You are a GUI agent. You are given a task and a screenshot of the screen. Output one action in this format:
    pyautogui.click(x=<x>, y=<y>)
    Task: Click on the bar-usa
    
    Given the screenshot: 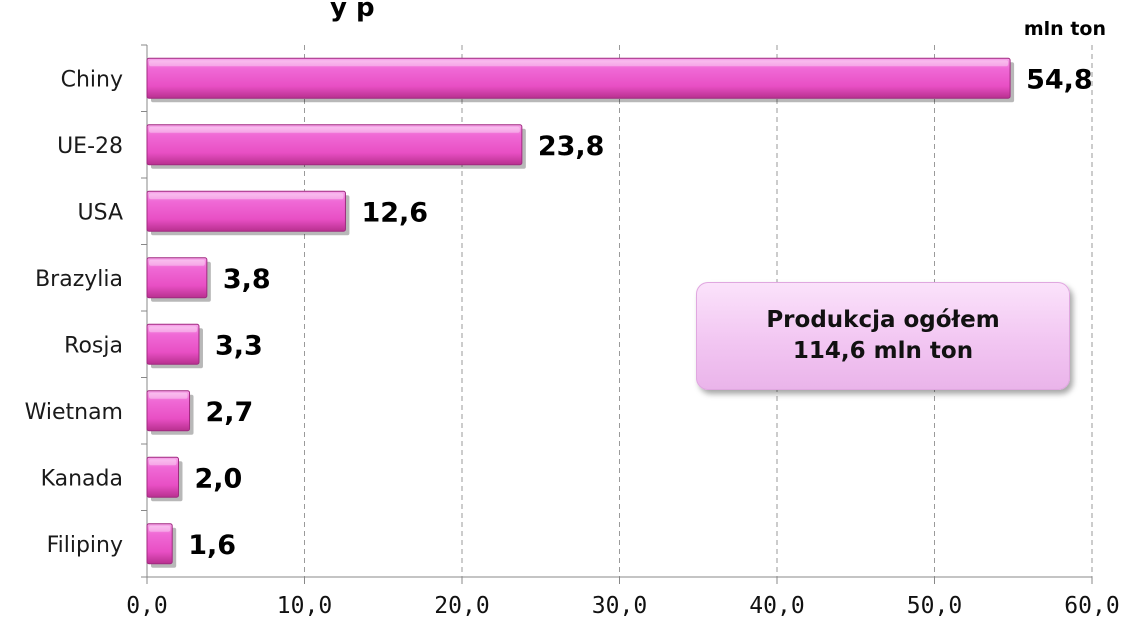 What is the action you would take?
    pyautogui.click(x=248, y=213)
    